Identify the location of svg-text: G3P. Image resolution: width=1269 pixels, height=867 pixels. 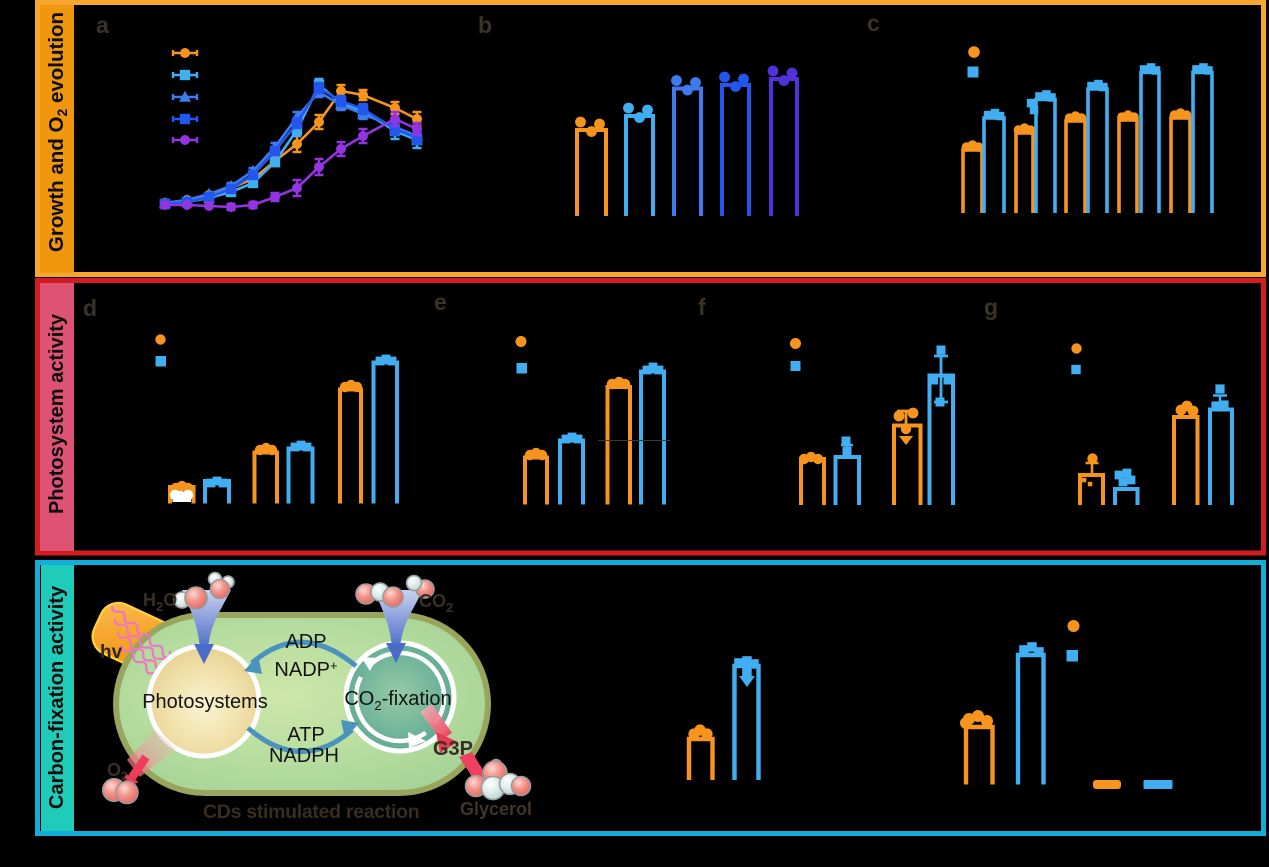
(453, 749).